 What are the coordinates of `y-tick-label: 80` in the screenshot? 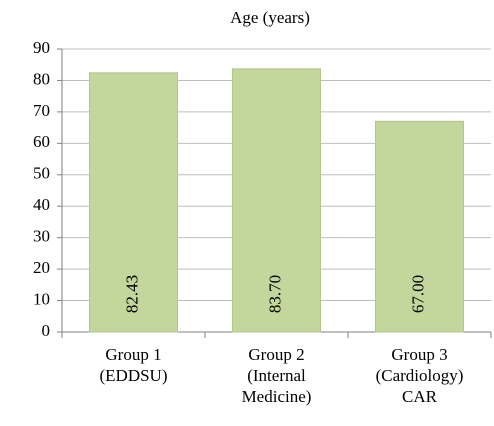 It's located at (41, 78).